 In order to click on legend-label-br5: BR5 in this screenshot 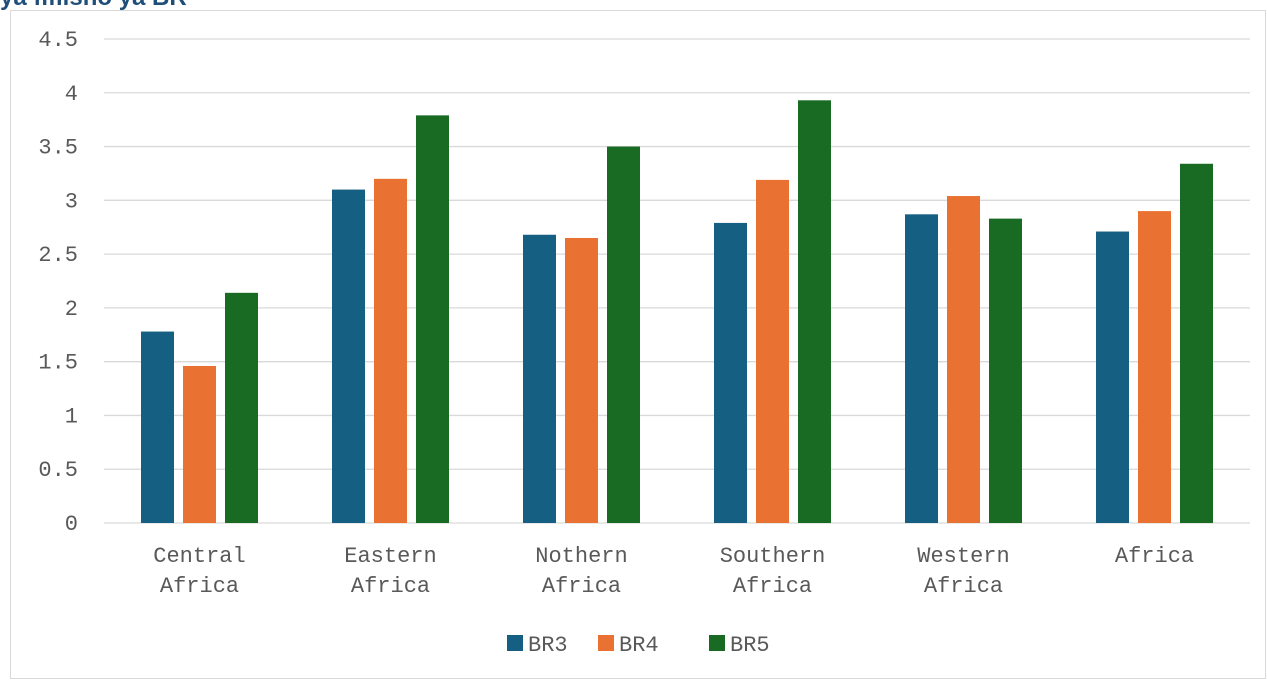, I will do `click(750, 645)`.